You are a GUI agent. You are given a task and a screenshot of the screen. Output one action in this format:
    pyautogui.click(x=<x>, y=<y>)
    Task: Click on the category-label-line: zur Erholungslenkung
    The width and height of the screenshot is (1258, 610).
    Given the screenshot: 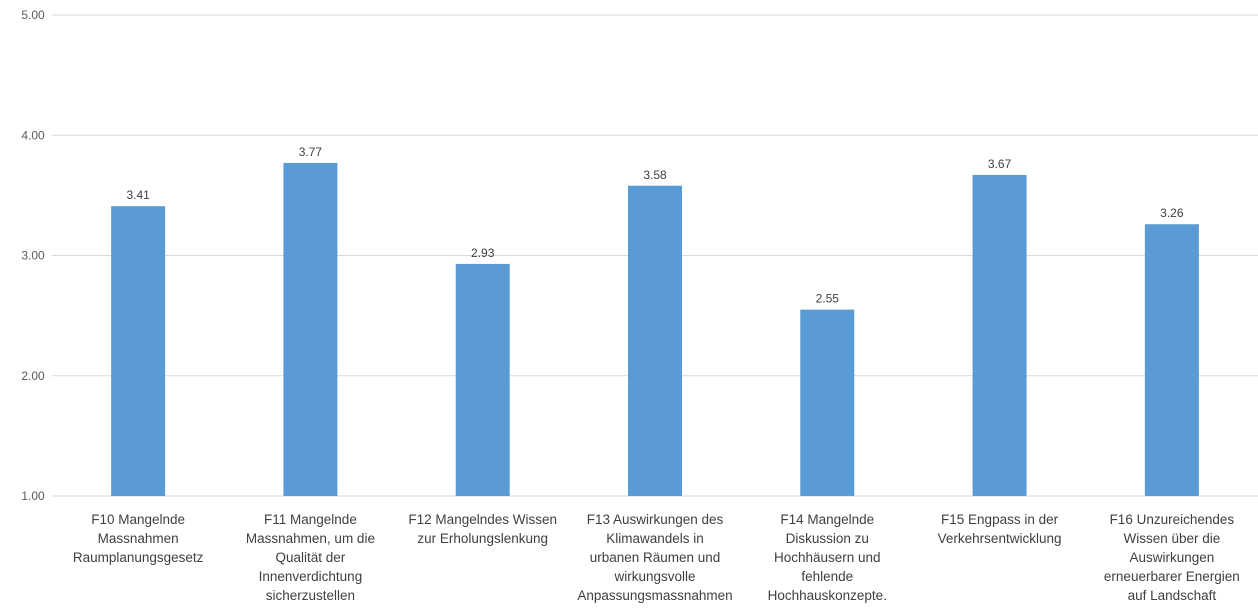 What is the action you would take?
    pyautogui.click(x=482, y=538)
    